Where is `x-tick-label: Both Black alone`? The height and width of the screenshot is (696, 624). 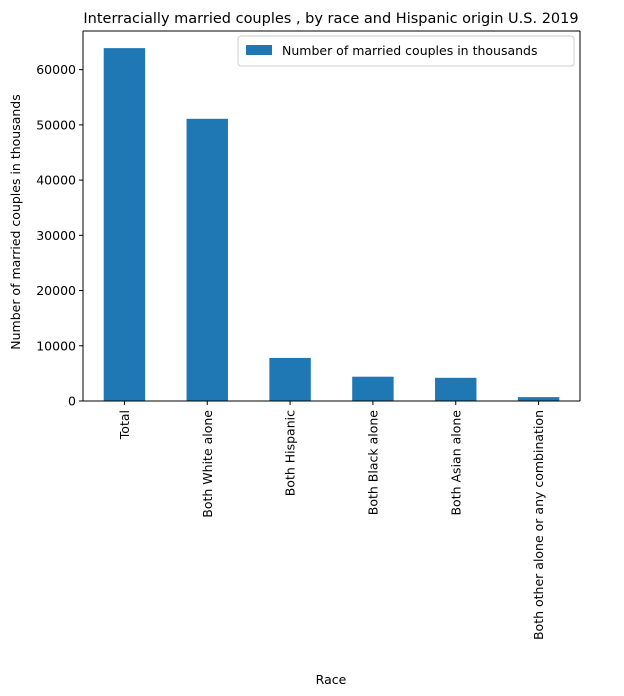
x-tick-label: Both Black alone is located at coordinates (372, 463).